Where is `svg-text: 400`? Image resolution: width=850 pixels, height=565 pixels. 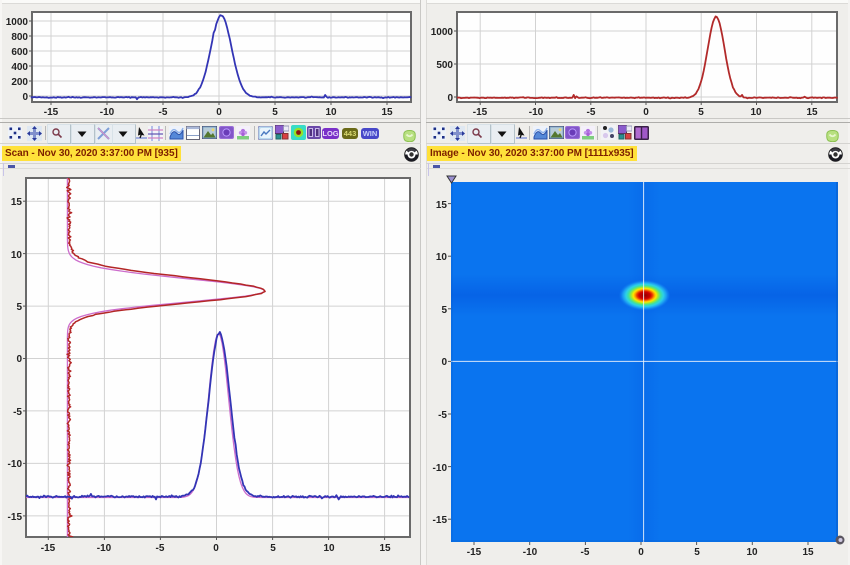 svg-text: 400 is located at coordinates (19, 67).